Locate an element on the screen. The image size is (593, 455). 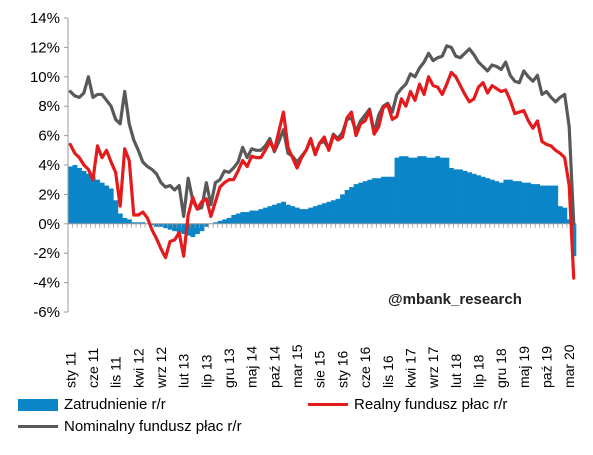
x-tick-label: lis 16 is located at coordinates (388, 371).